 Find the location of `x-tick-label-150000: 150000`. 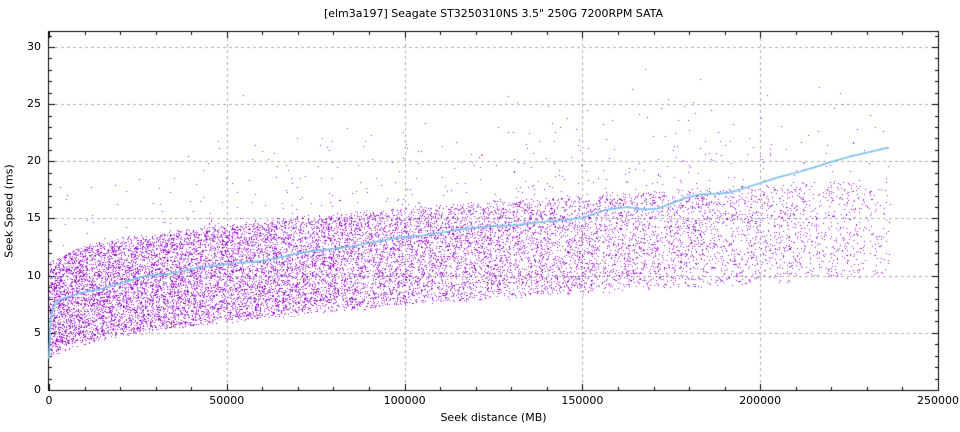

x-tick-label-150000: 150000 is located at coordinates (582, 400).